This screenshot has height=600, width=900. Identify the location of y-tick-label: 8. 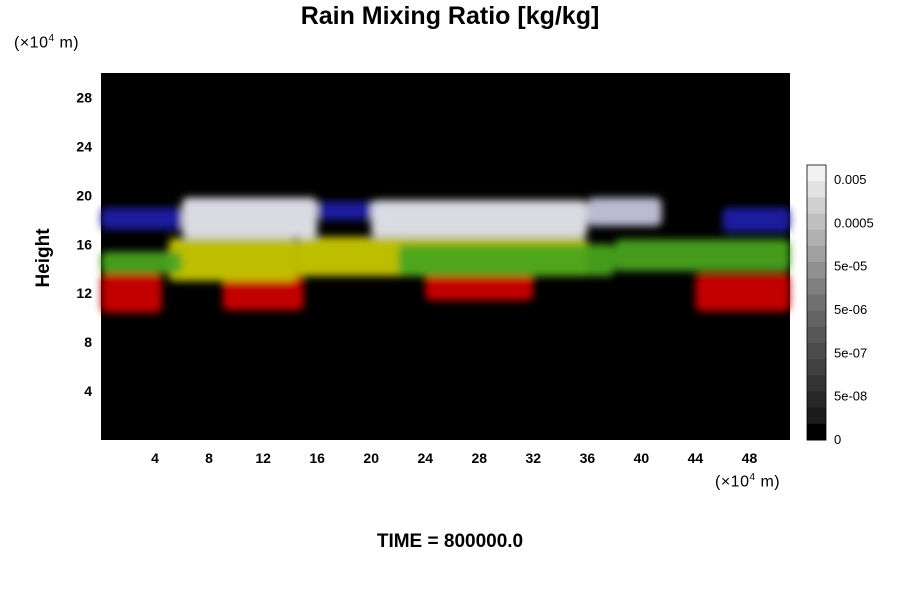
(88, 342).